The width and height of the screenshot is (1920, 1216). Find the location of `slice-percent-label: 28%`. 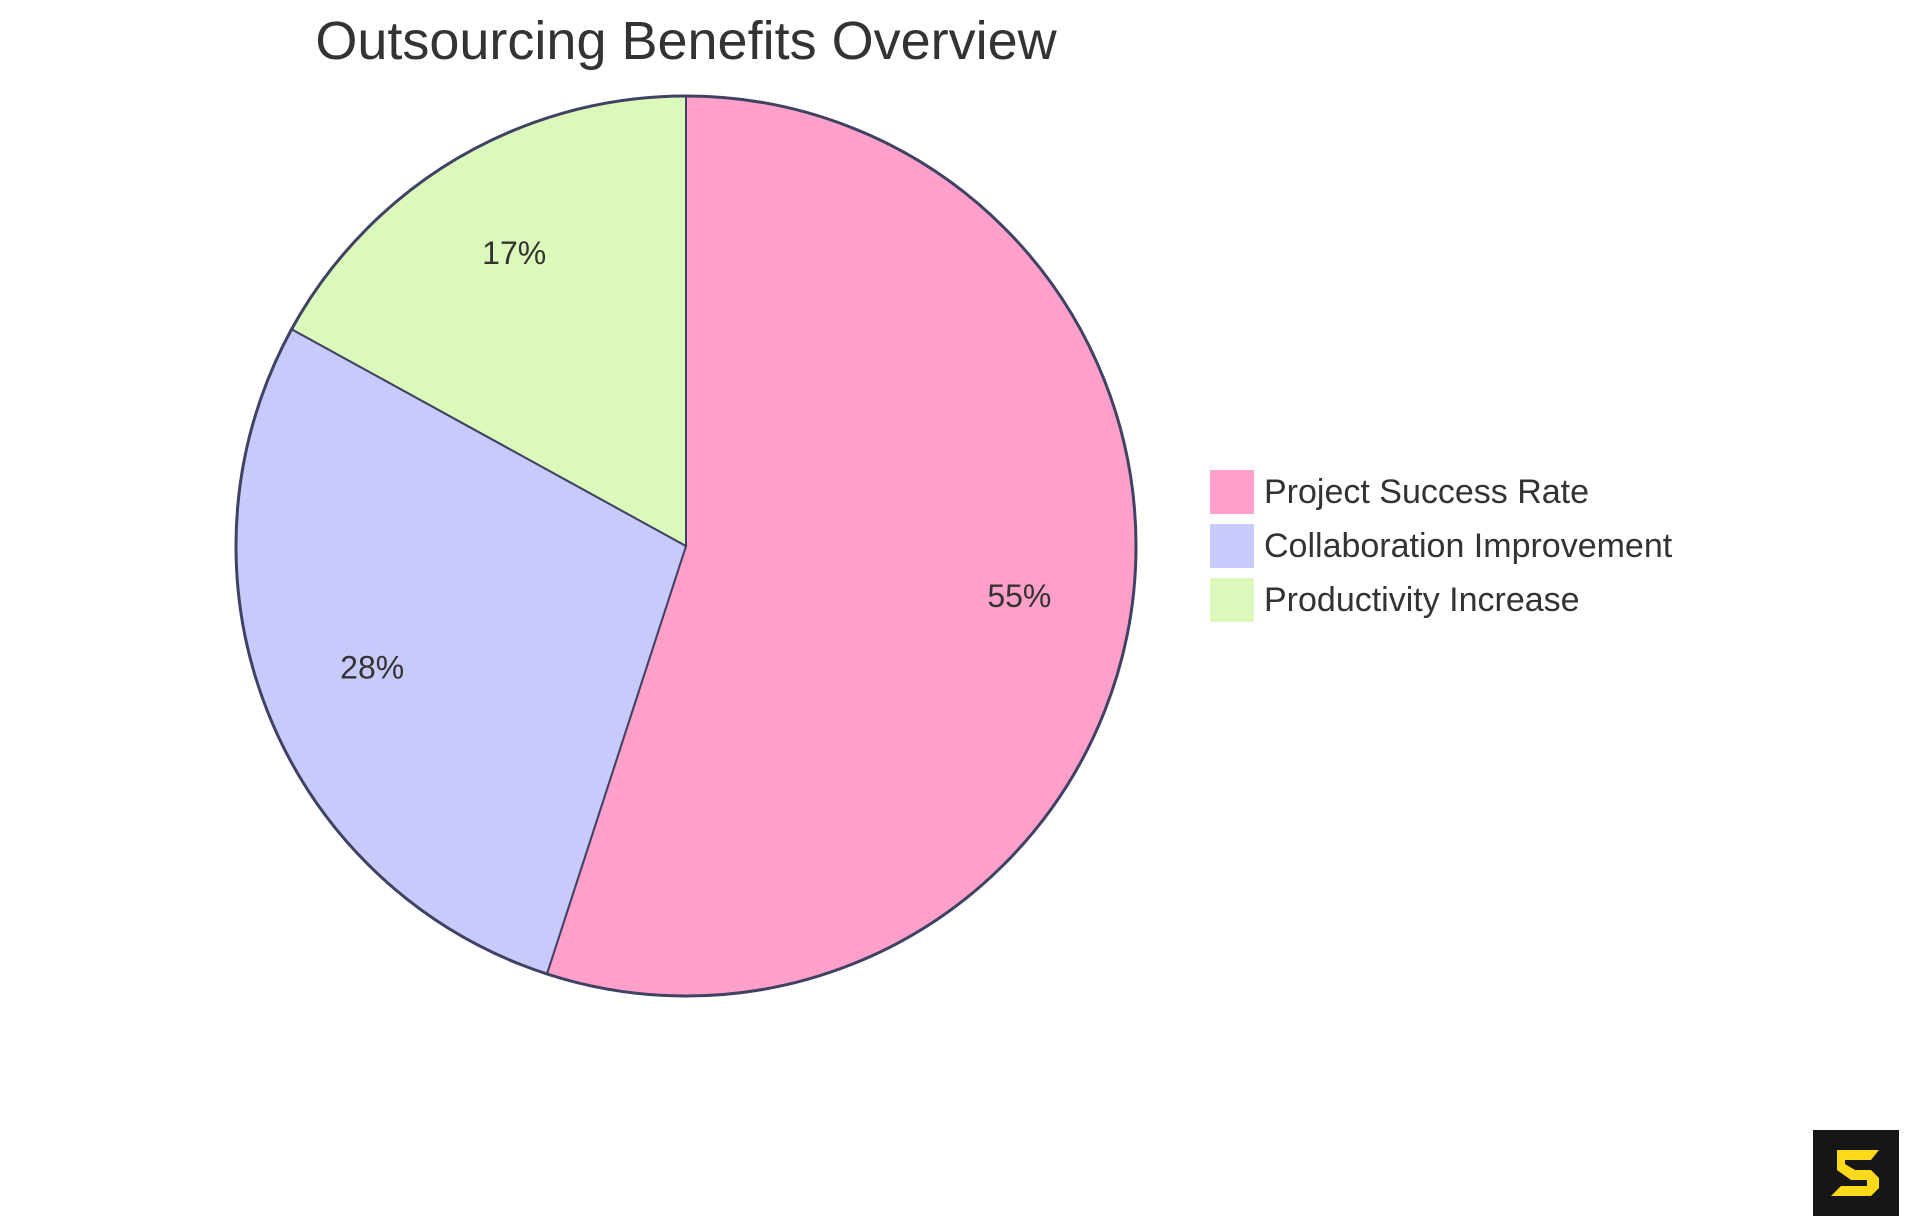

slice-percent-label: 28% is located at coordinates (372, 668).